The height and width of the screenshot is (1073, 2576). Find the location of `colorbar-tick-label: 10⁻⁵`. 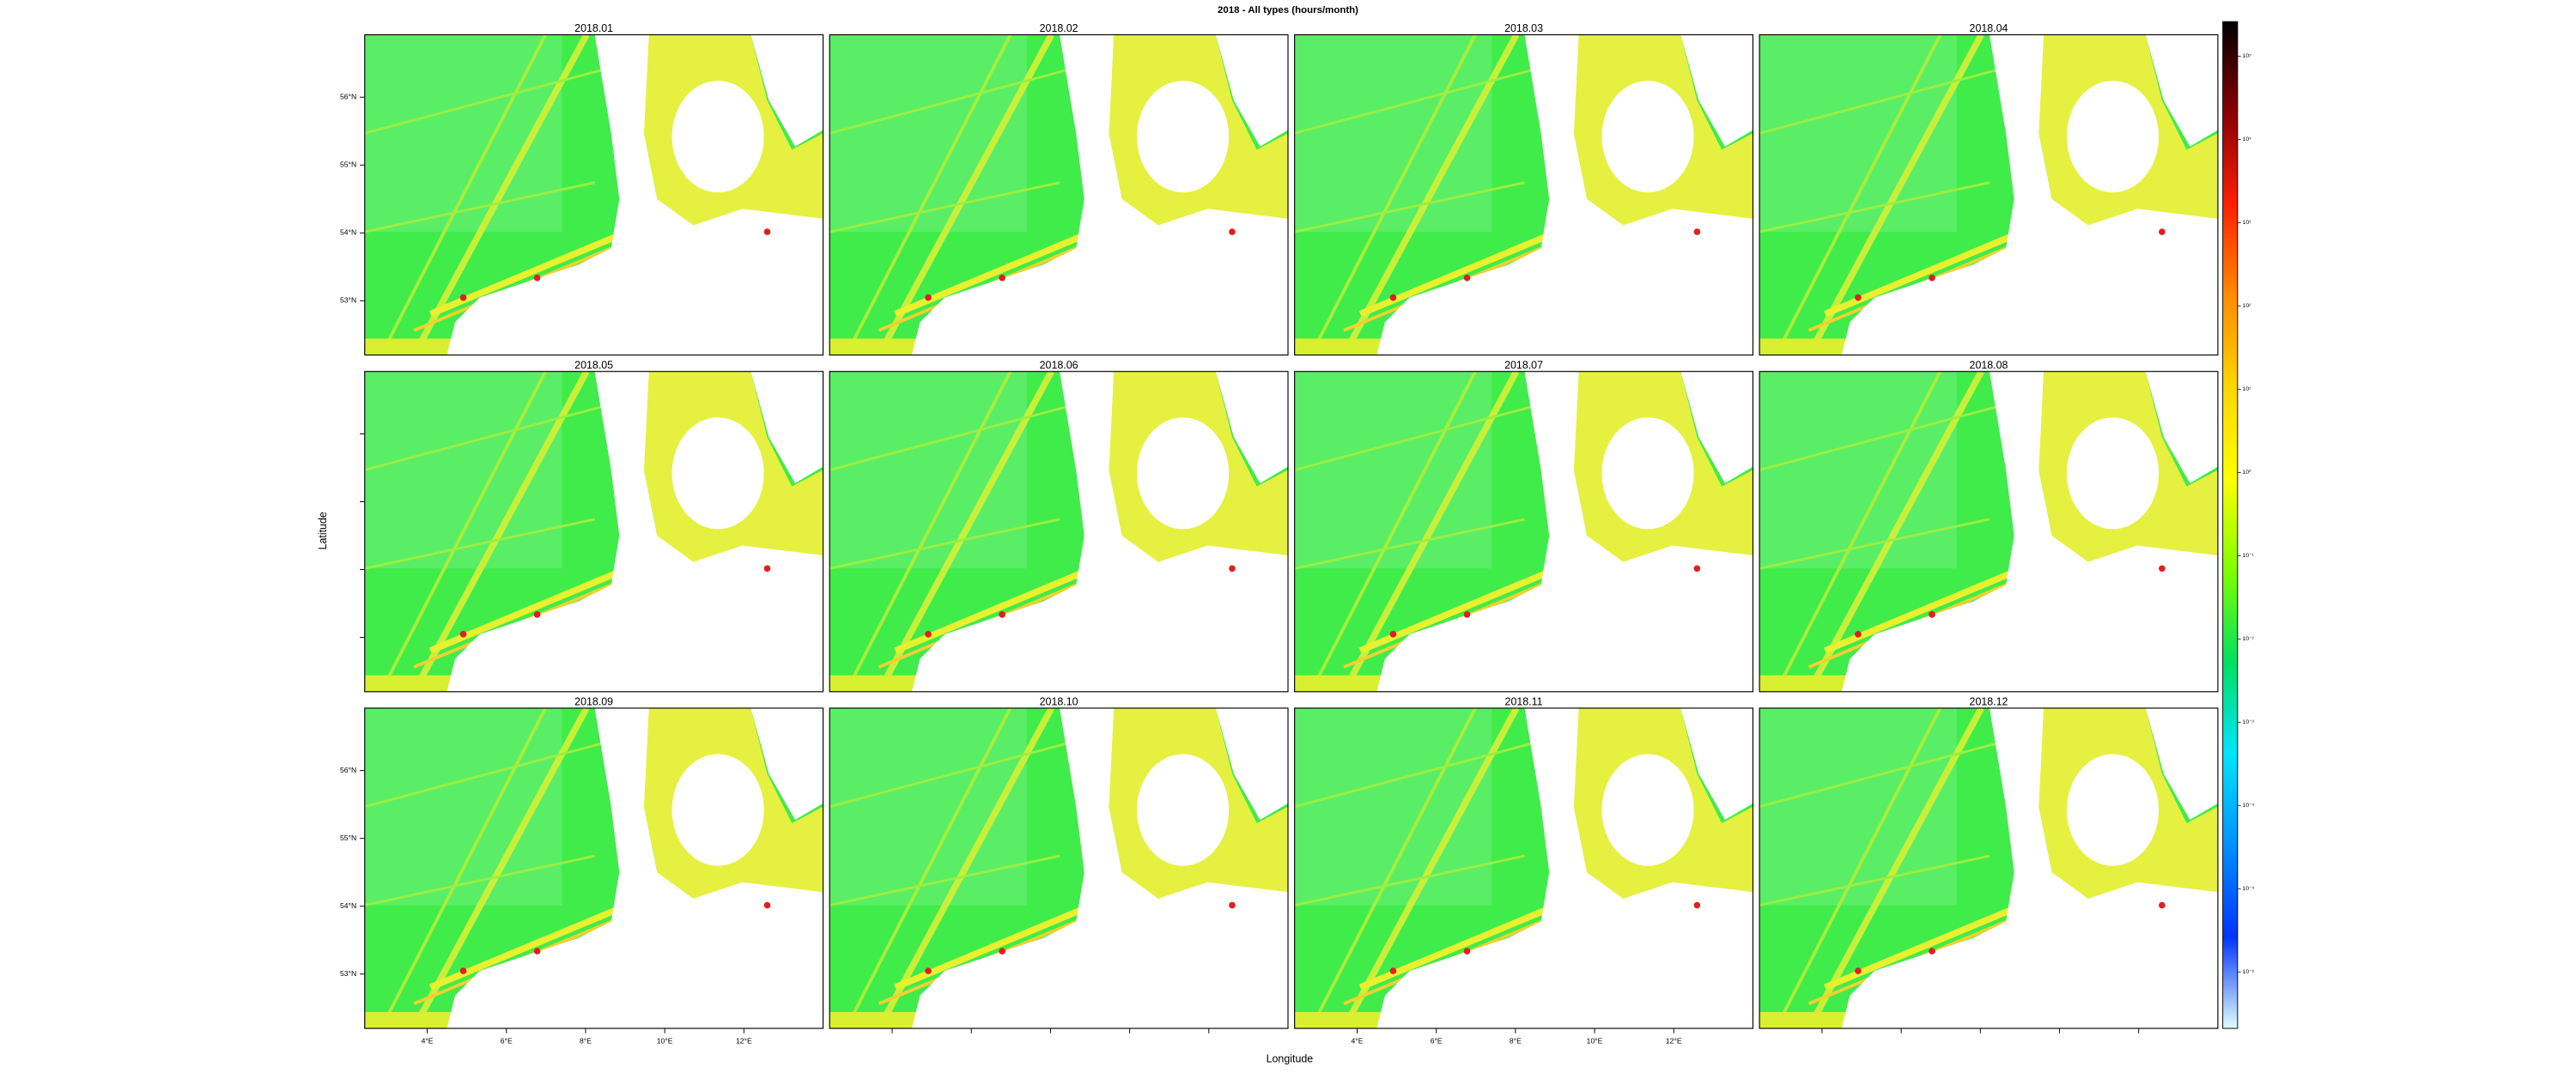

colorbar-tick-label: 10⁻⁵ is located at coordinates (2249, 889).